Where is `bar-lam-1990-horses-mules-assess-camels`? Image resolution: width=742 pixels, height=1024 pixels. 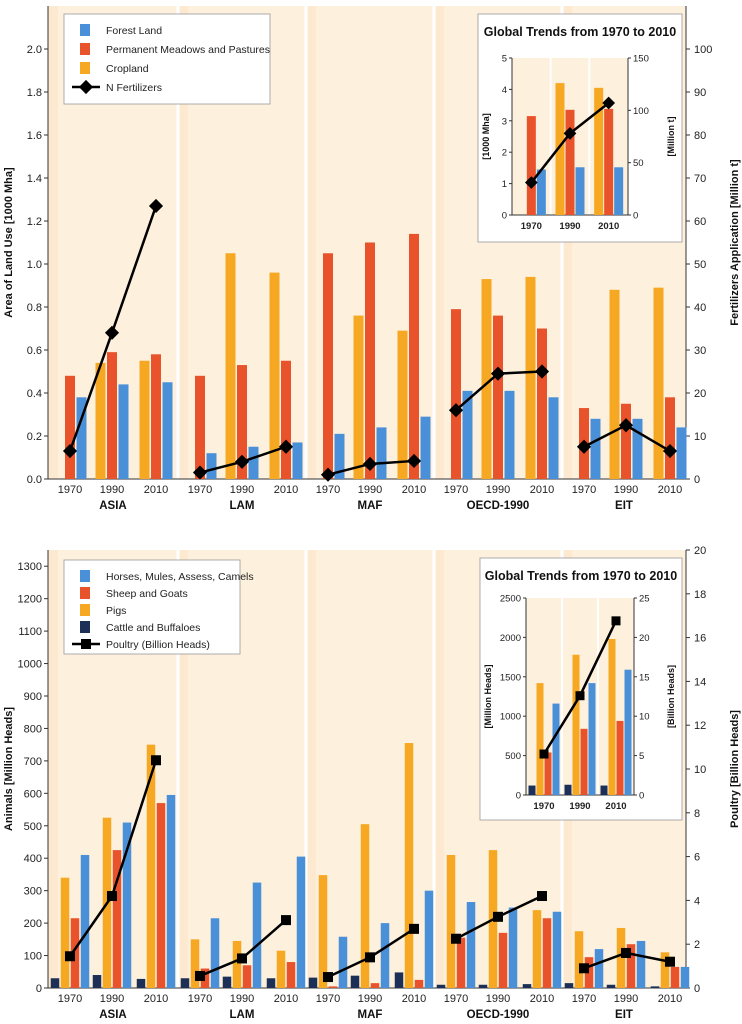 bar-lam-1990-horses-mules-assess-camels is located at coordinates (257, 935).